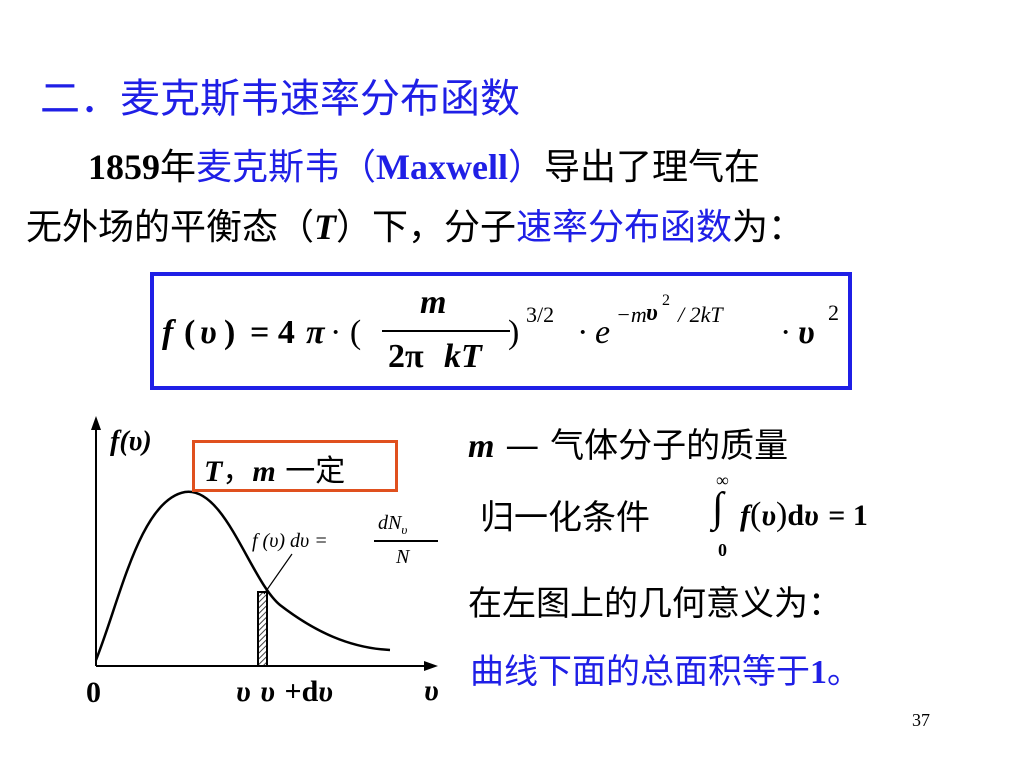  Describe the element at coordinates (393, 524) in the screenshot. I see `strip-numerator: dNυ` at that location.